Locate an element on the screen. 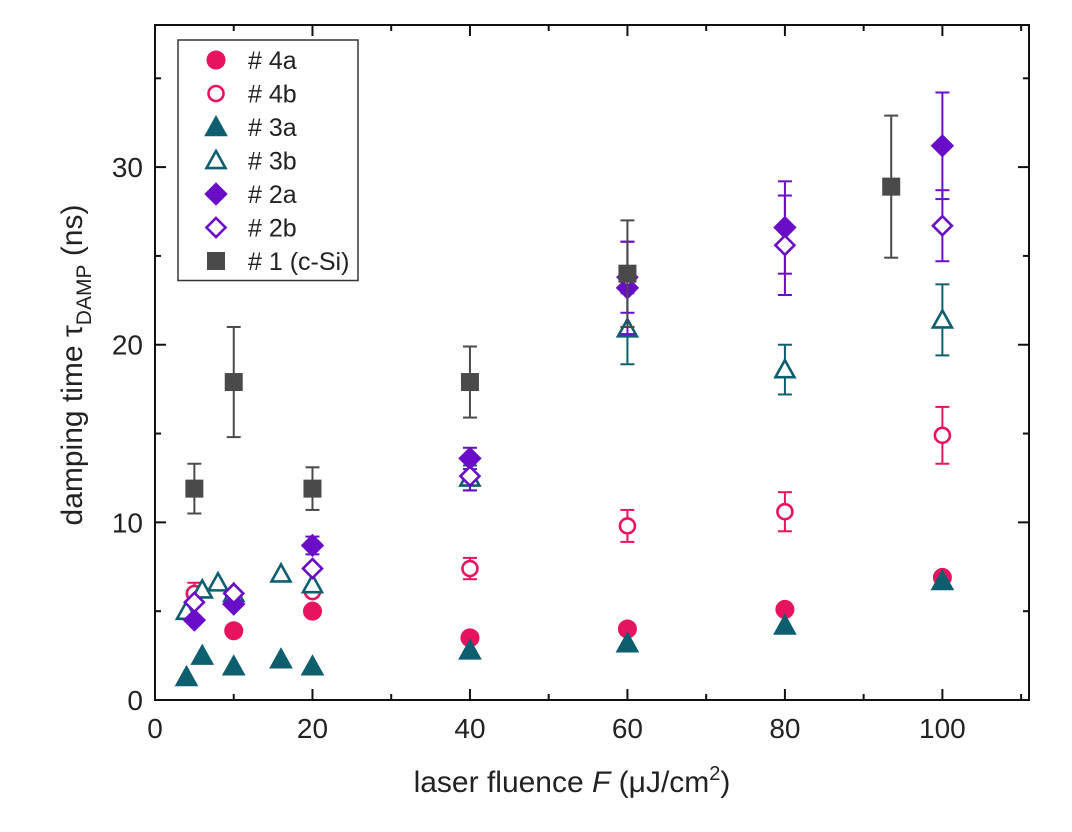  legend-label: # 3b is located at coordinates (272, 162).